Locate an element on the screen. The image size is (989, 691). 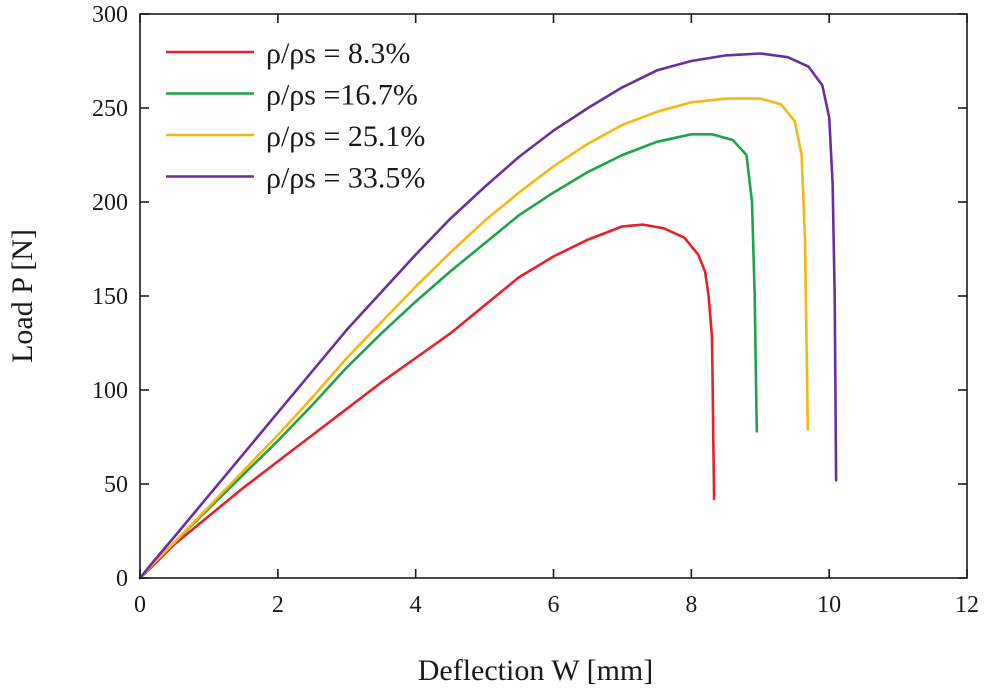
x-tick-label: 4 is located at coordinates (416, 605).